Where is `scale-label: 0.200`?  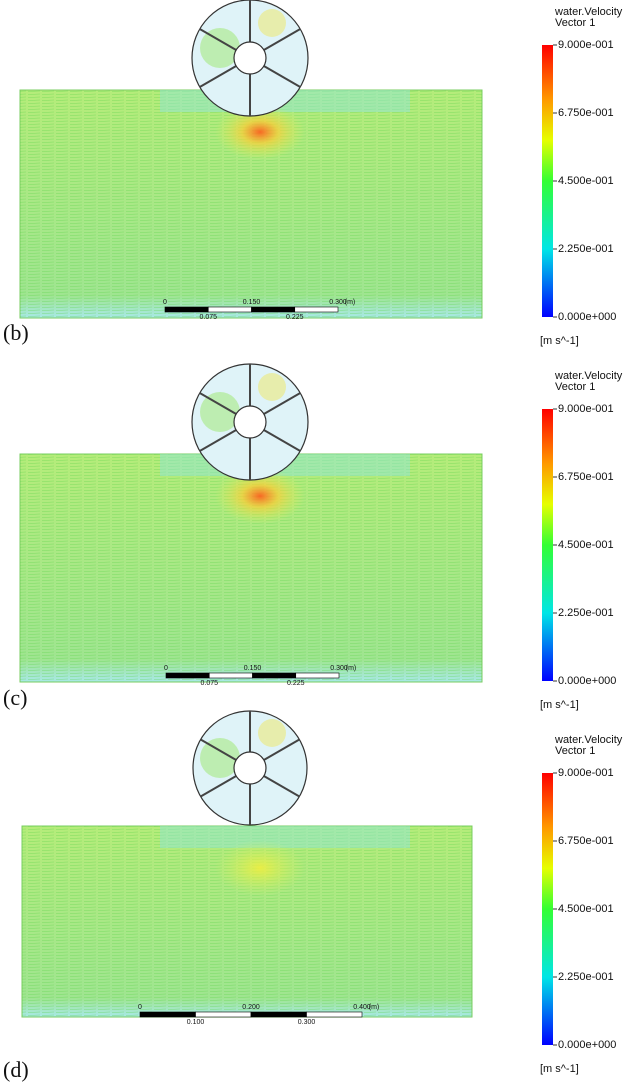 scale-label: 0.200 is located at coordinates (251, 1007).